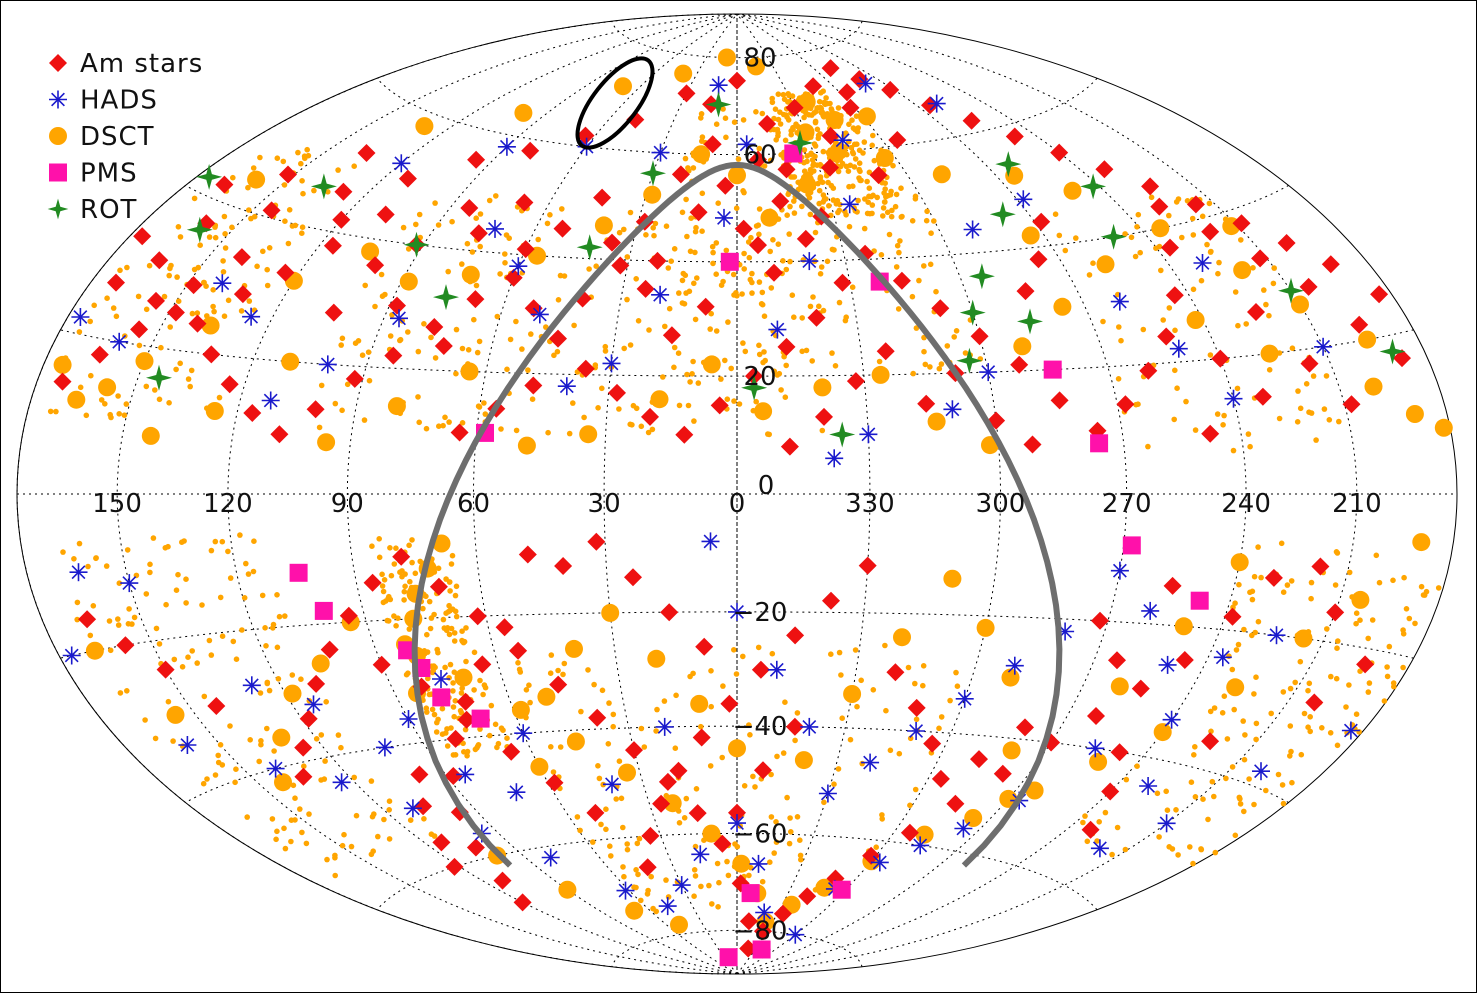  Describe the element at coordinates (870, 504) in the screenshot. I see `lon-tick-label: 330` at that location.